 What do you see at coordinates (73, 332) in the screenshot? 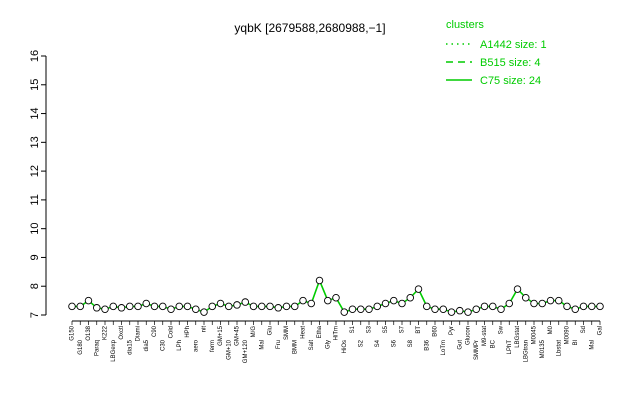
I see `x-tick-label: G150` at bounding box center [73, 332].